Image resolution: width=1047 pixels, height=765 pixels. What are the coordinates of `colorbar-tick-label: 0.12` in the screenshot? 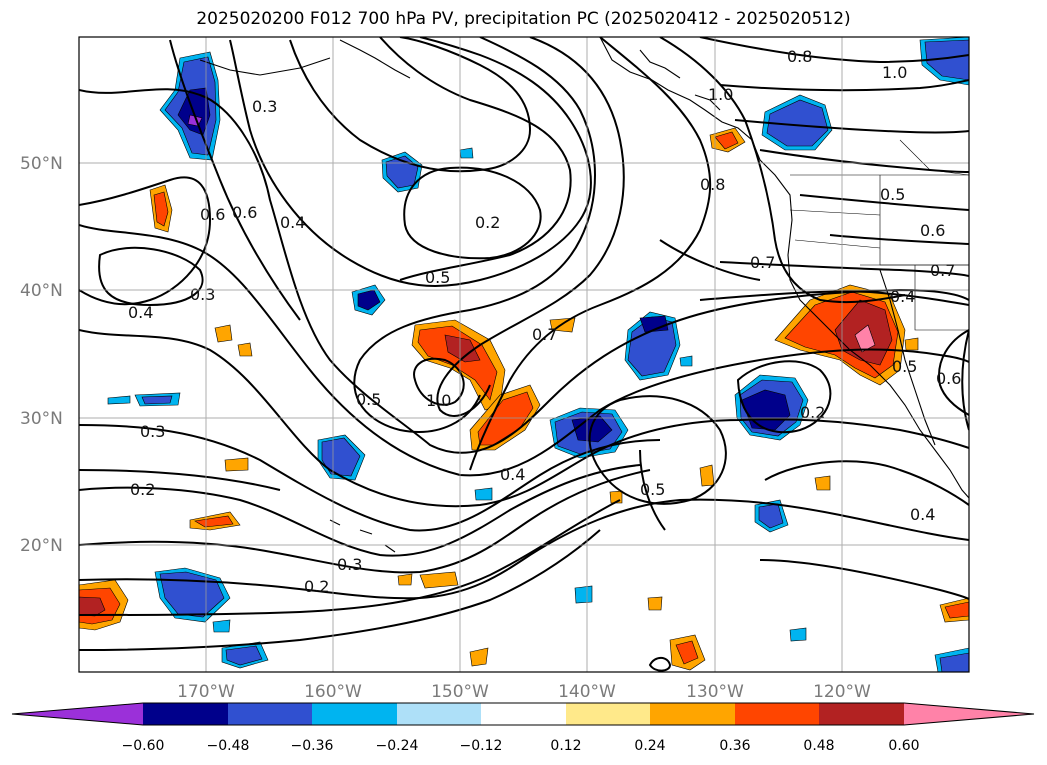 It's located at (565, 746).